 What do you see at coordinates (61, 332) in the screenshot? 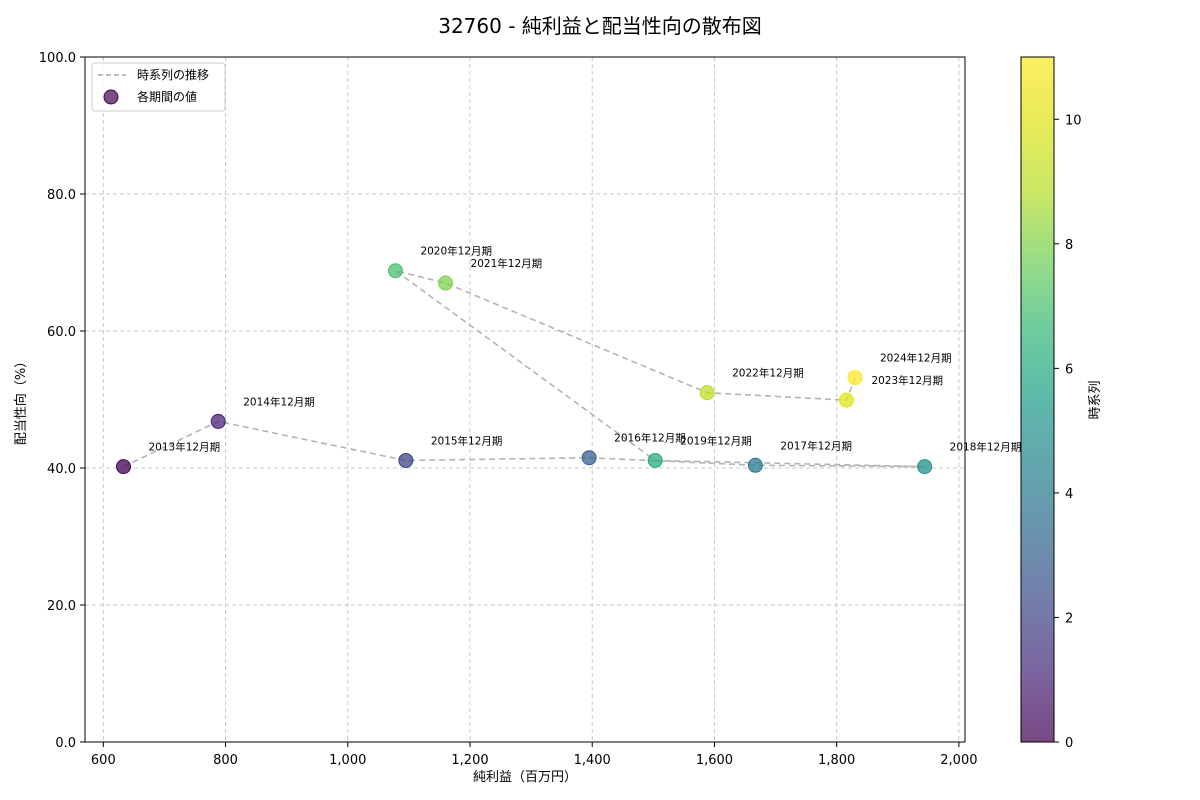
I see `y-tick-label: 60.0` at bounding box center [61, 332].